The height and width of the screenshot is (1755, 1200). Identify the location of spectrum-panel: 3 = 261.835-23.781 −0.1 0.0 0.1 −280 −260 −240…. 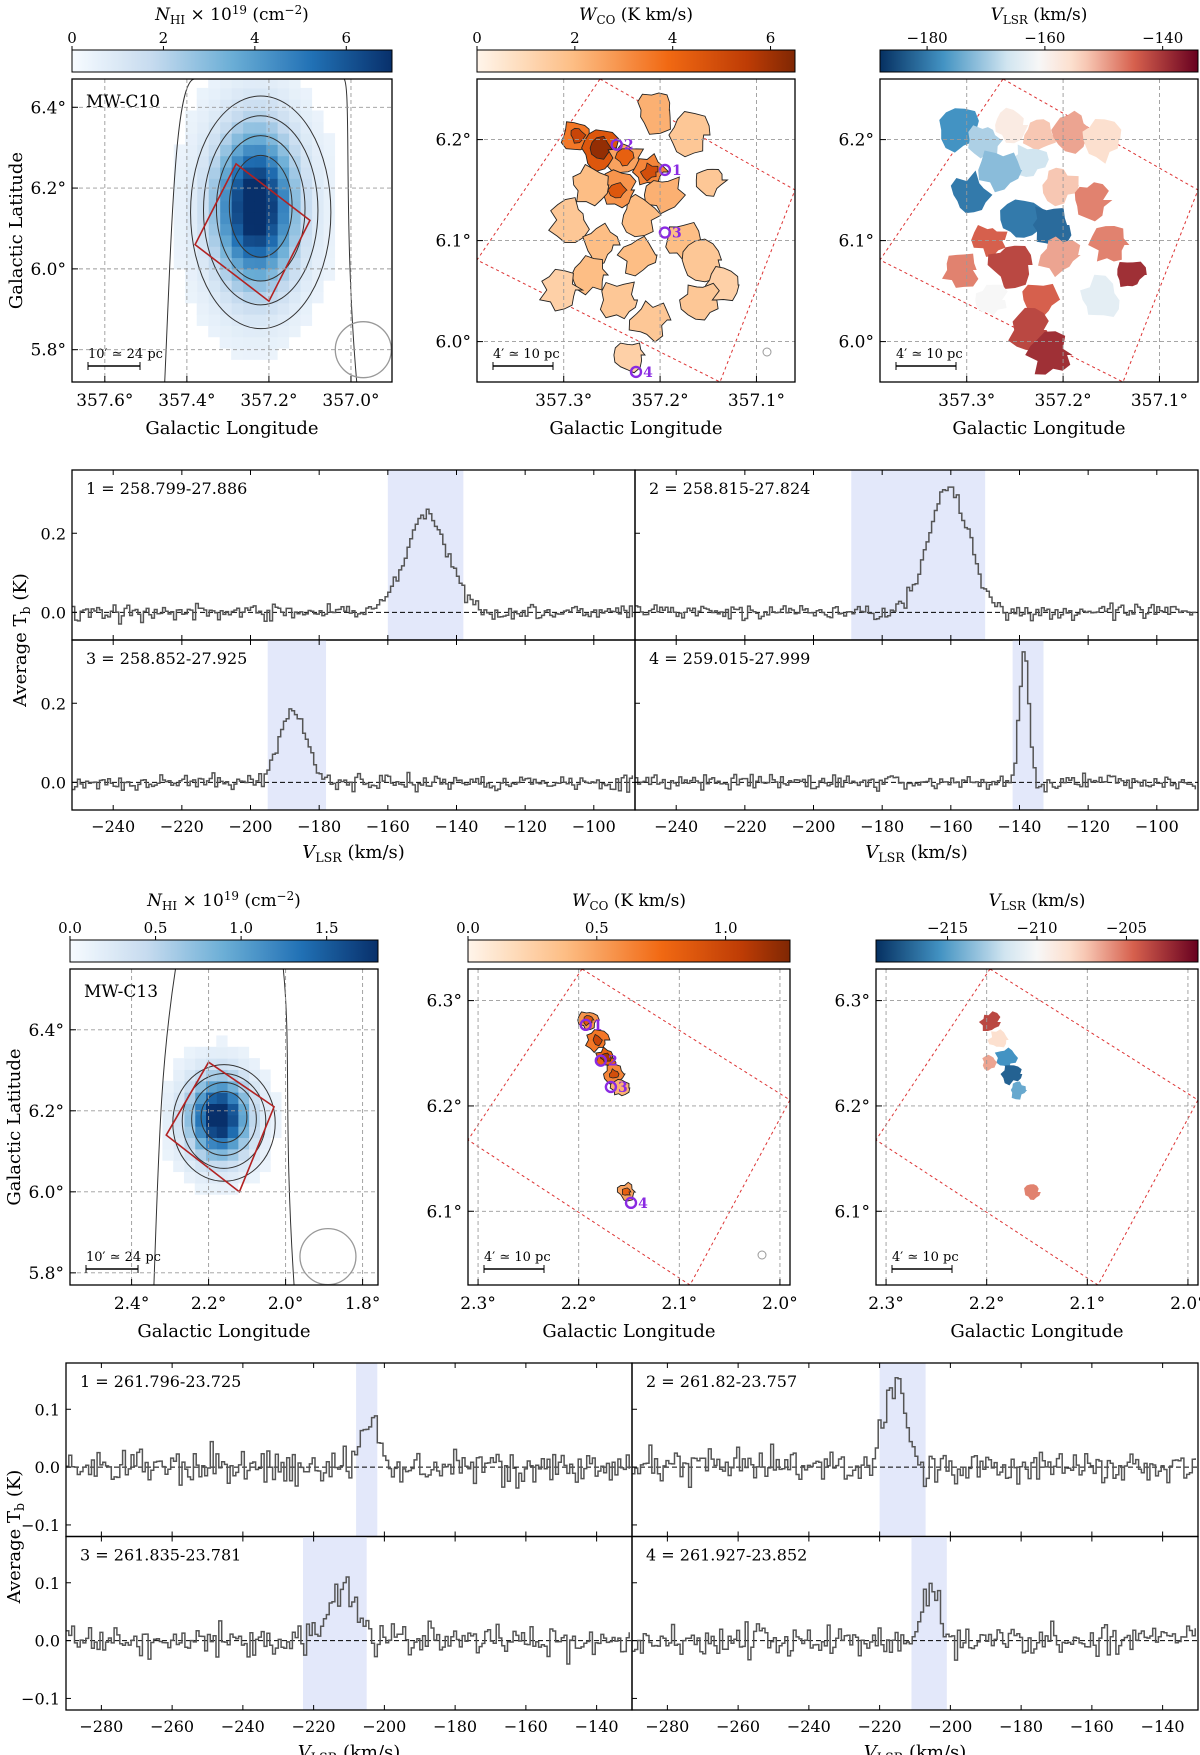
(327, 1645).